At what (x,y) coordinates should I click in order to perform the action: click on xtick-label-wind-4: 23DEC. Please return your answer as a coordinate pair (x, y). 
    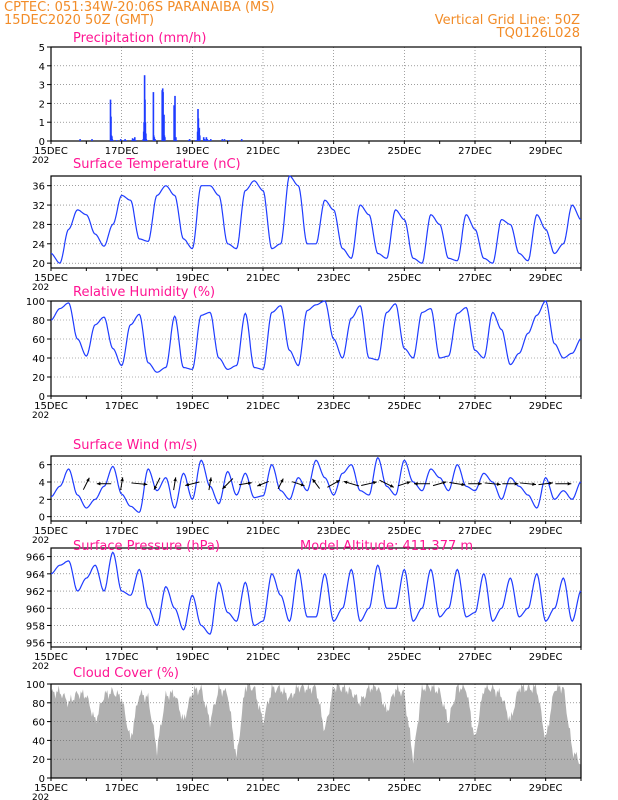
    Looking at the image, I should click on (334, 531).